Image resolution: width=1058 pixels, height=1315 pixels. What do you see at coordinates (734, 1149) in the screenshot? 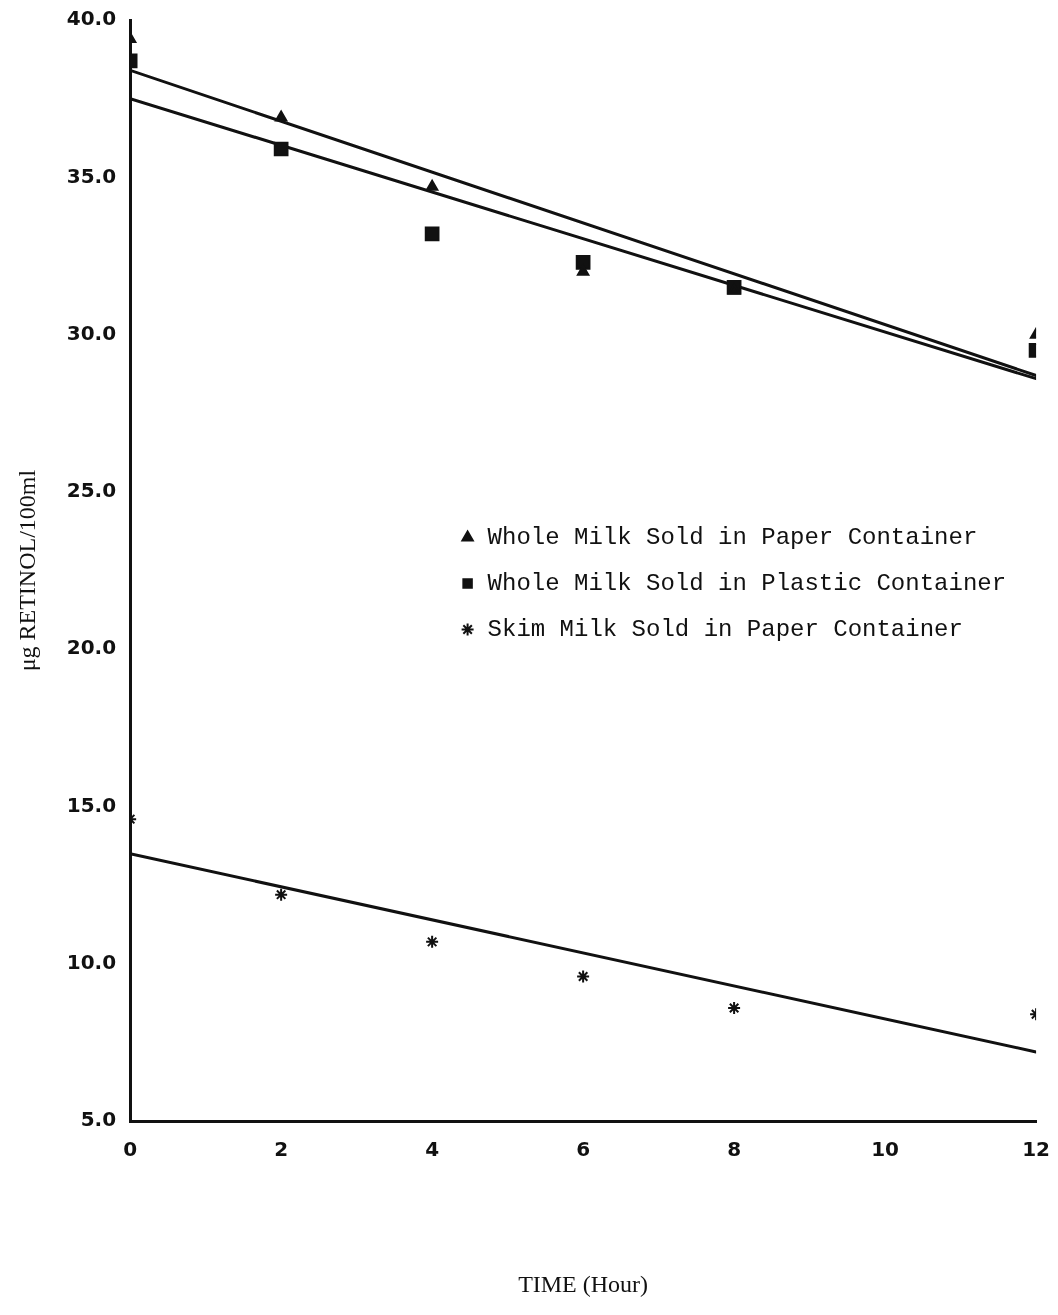
I see `x-tick-label: 8` at bounding box center [734, 1149].